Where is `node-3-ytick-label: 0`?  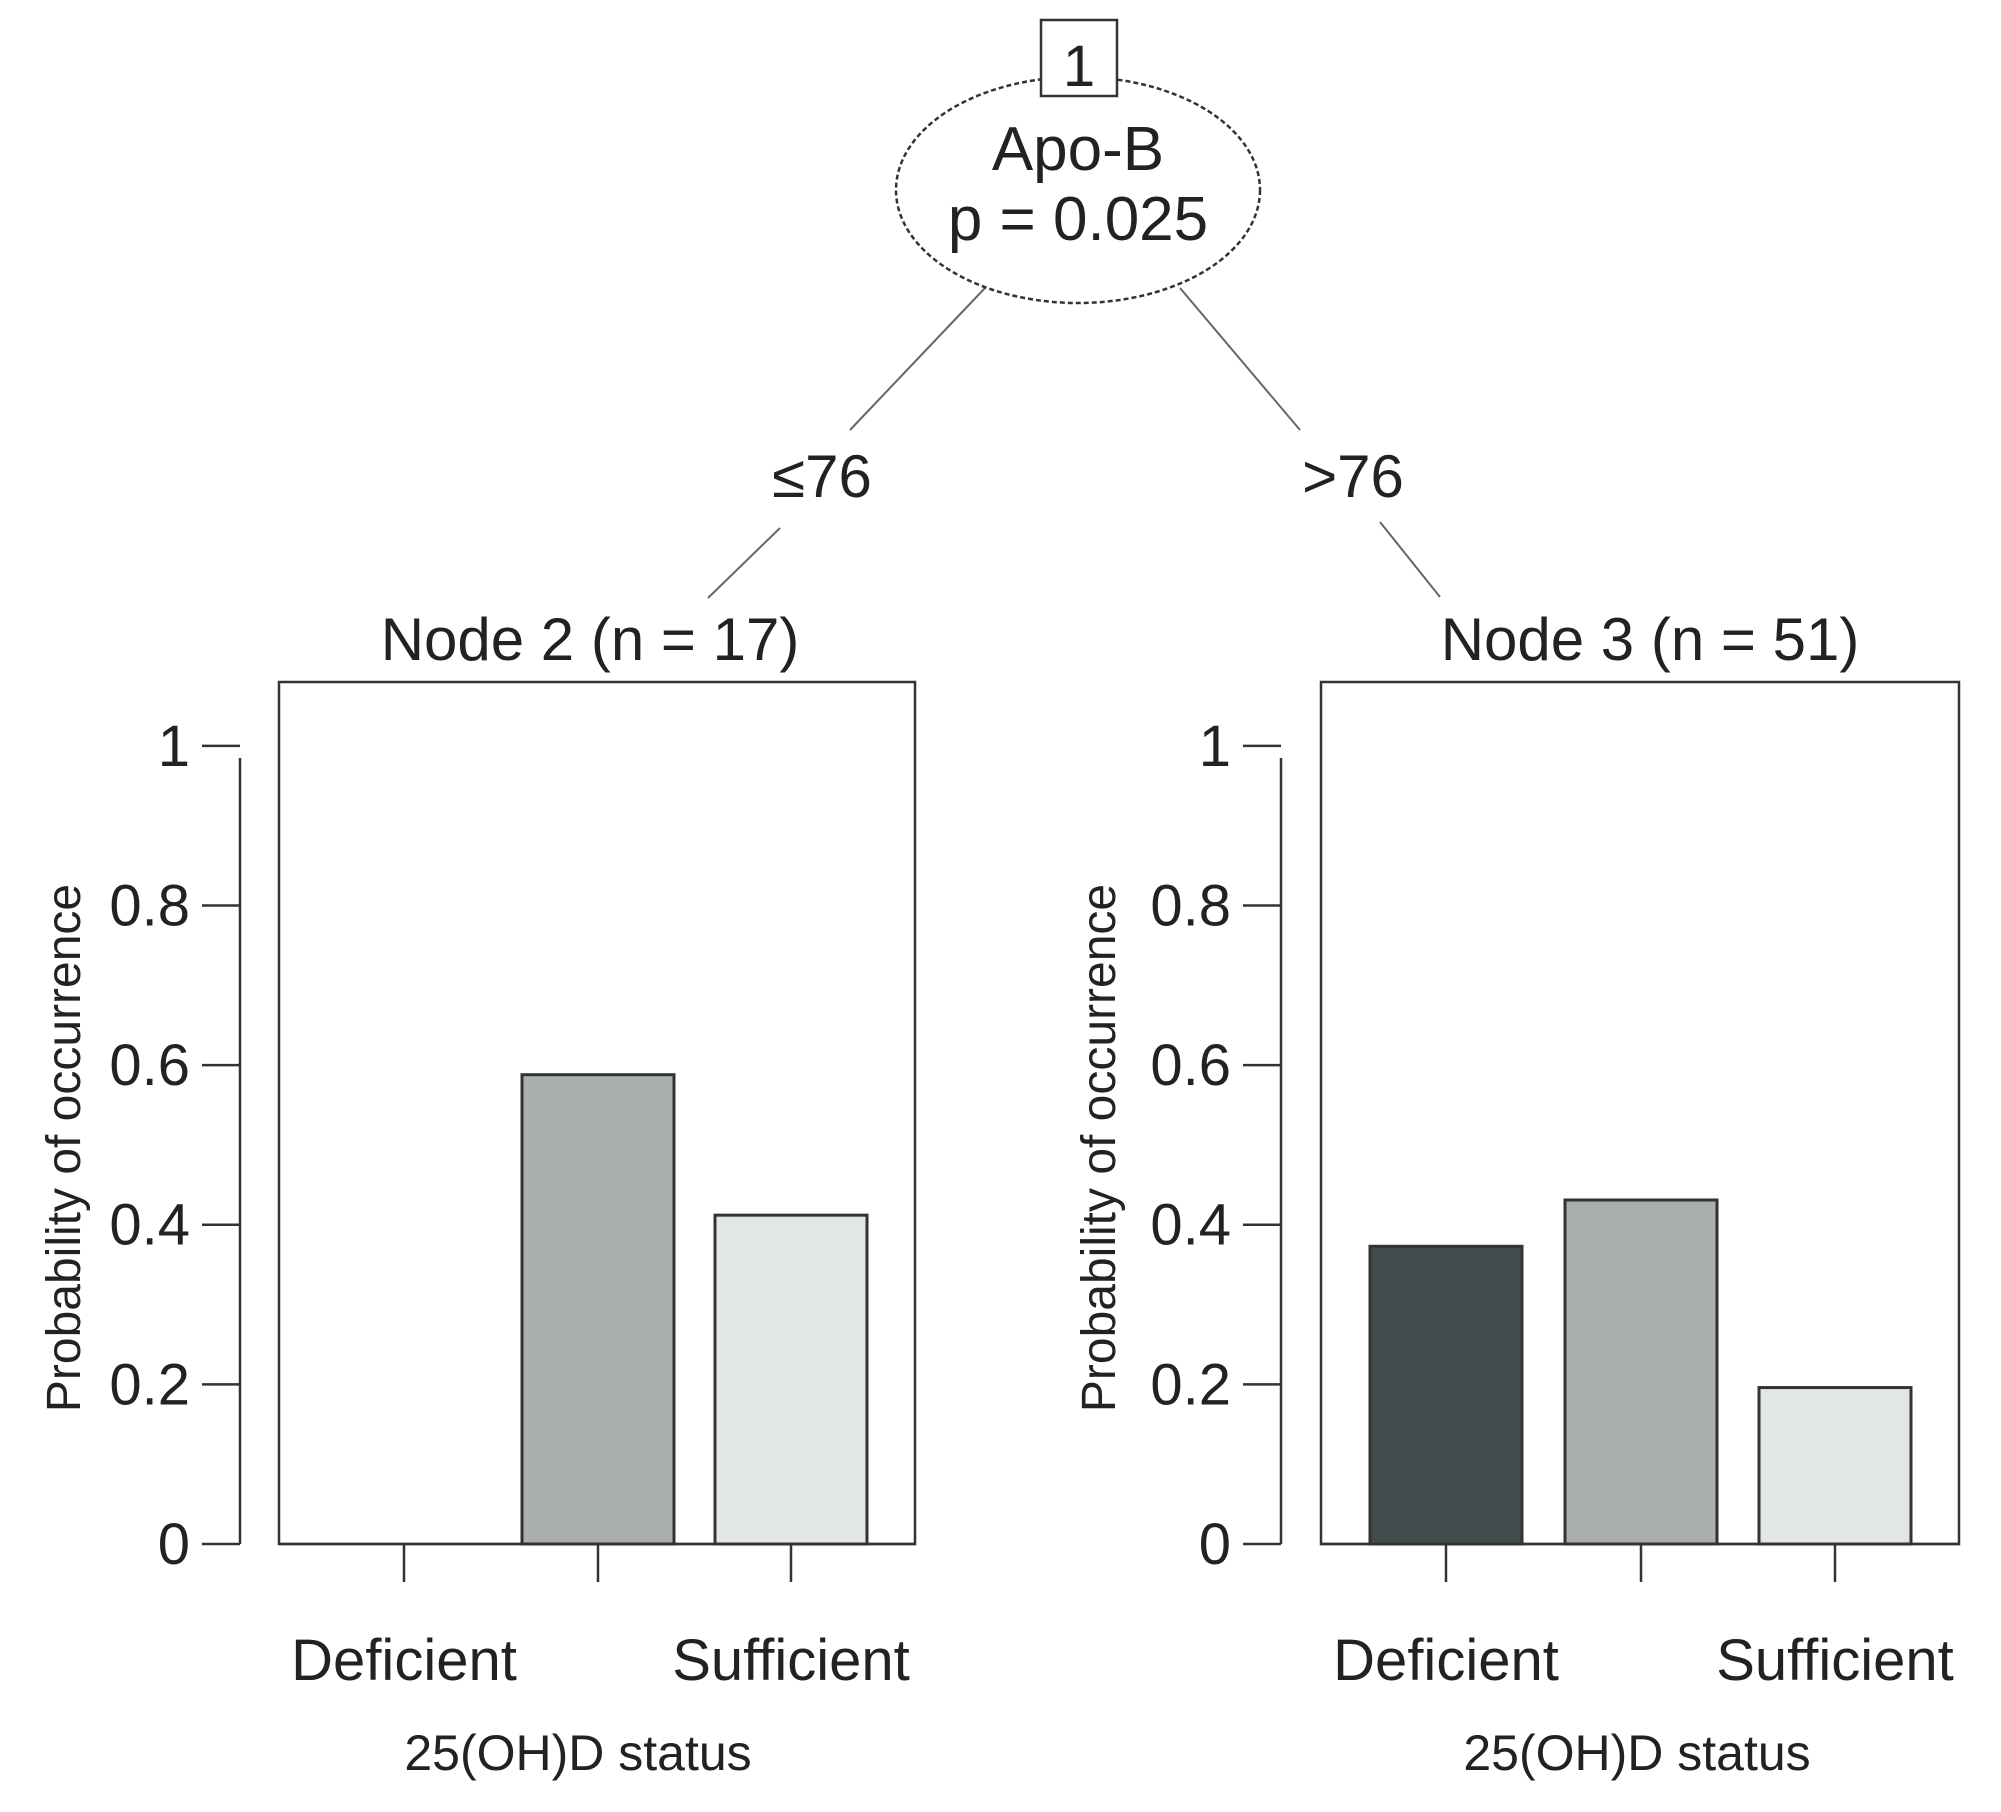 node-3-ytick-label: 0 is located at coordinates (1215, 1544).